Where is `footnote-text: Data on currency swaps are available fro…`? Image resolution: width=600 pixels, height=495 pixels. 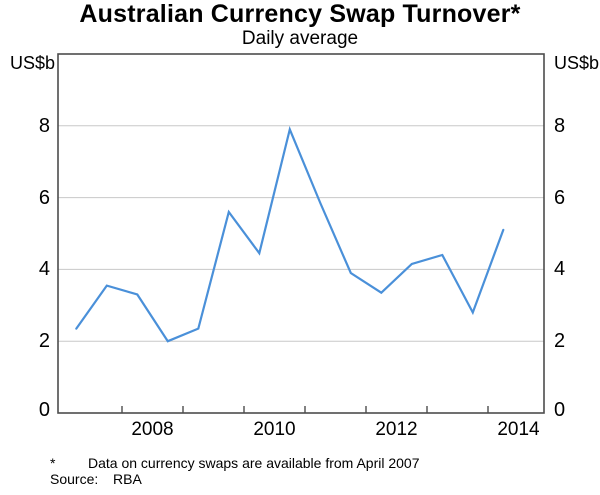
footnote-text: Data on currency swaps are available fro… is located at coordinates (254, 463).